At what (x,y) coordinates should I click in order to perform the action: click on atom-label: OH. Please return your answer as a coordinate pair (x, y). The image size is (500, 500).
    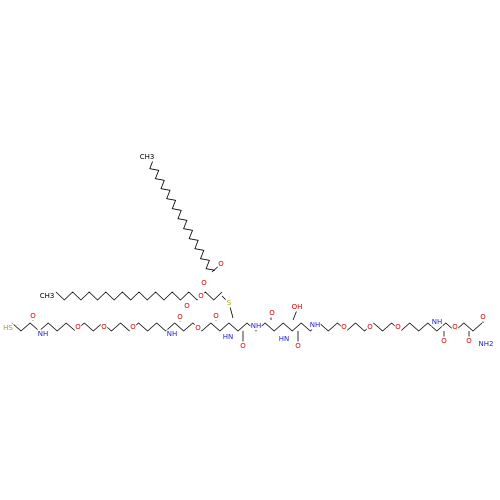
    Looking at the image, I should click on (297, 307).